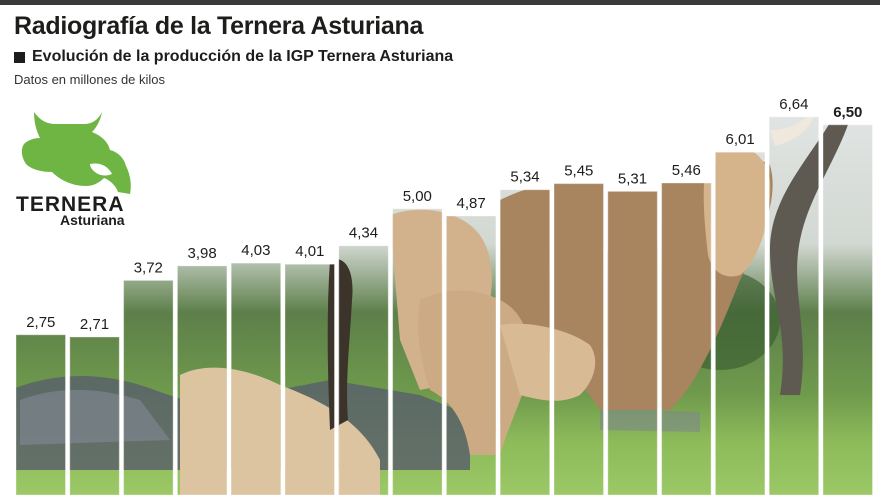  Describe the element at coordinates (92, 220) in the screenshot. I see `logo-wordmark-sub: Asturiana` at that location.